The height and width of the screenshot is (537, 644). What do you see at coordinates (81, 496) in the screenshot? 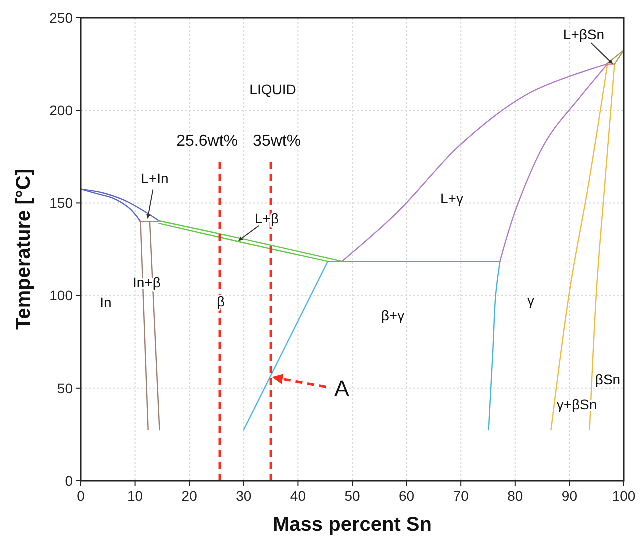
I see `x-tick-label: 0` at bounding box center [81, 496].